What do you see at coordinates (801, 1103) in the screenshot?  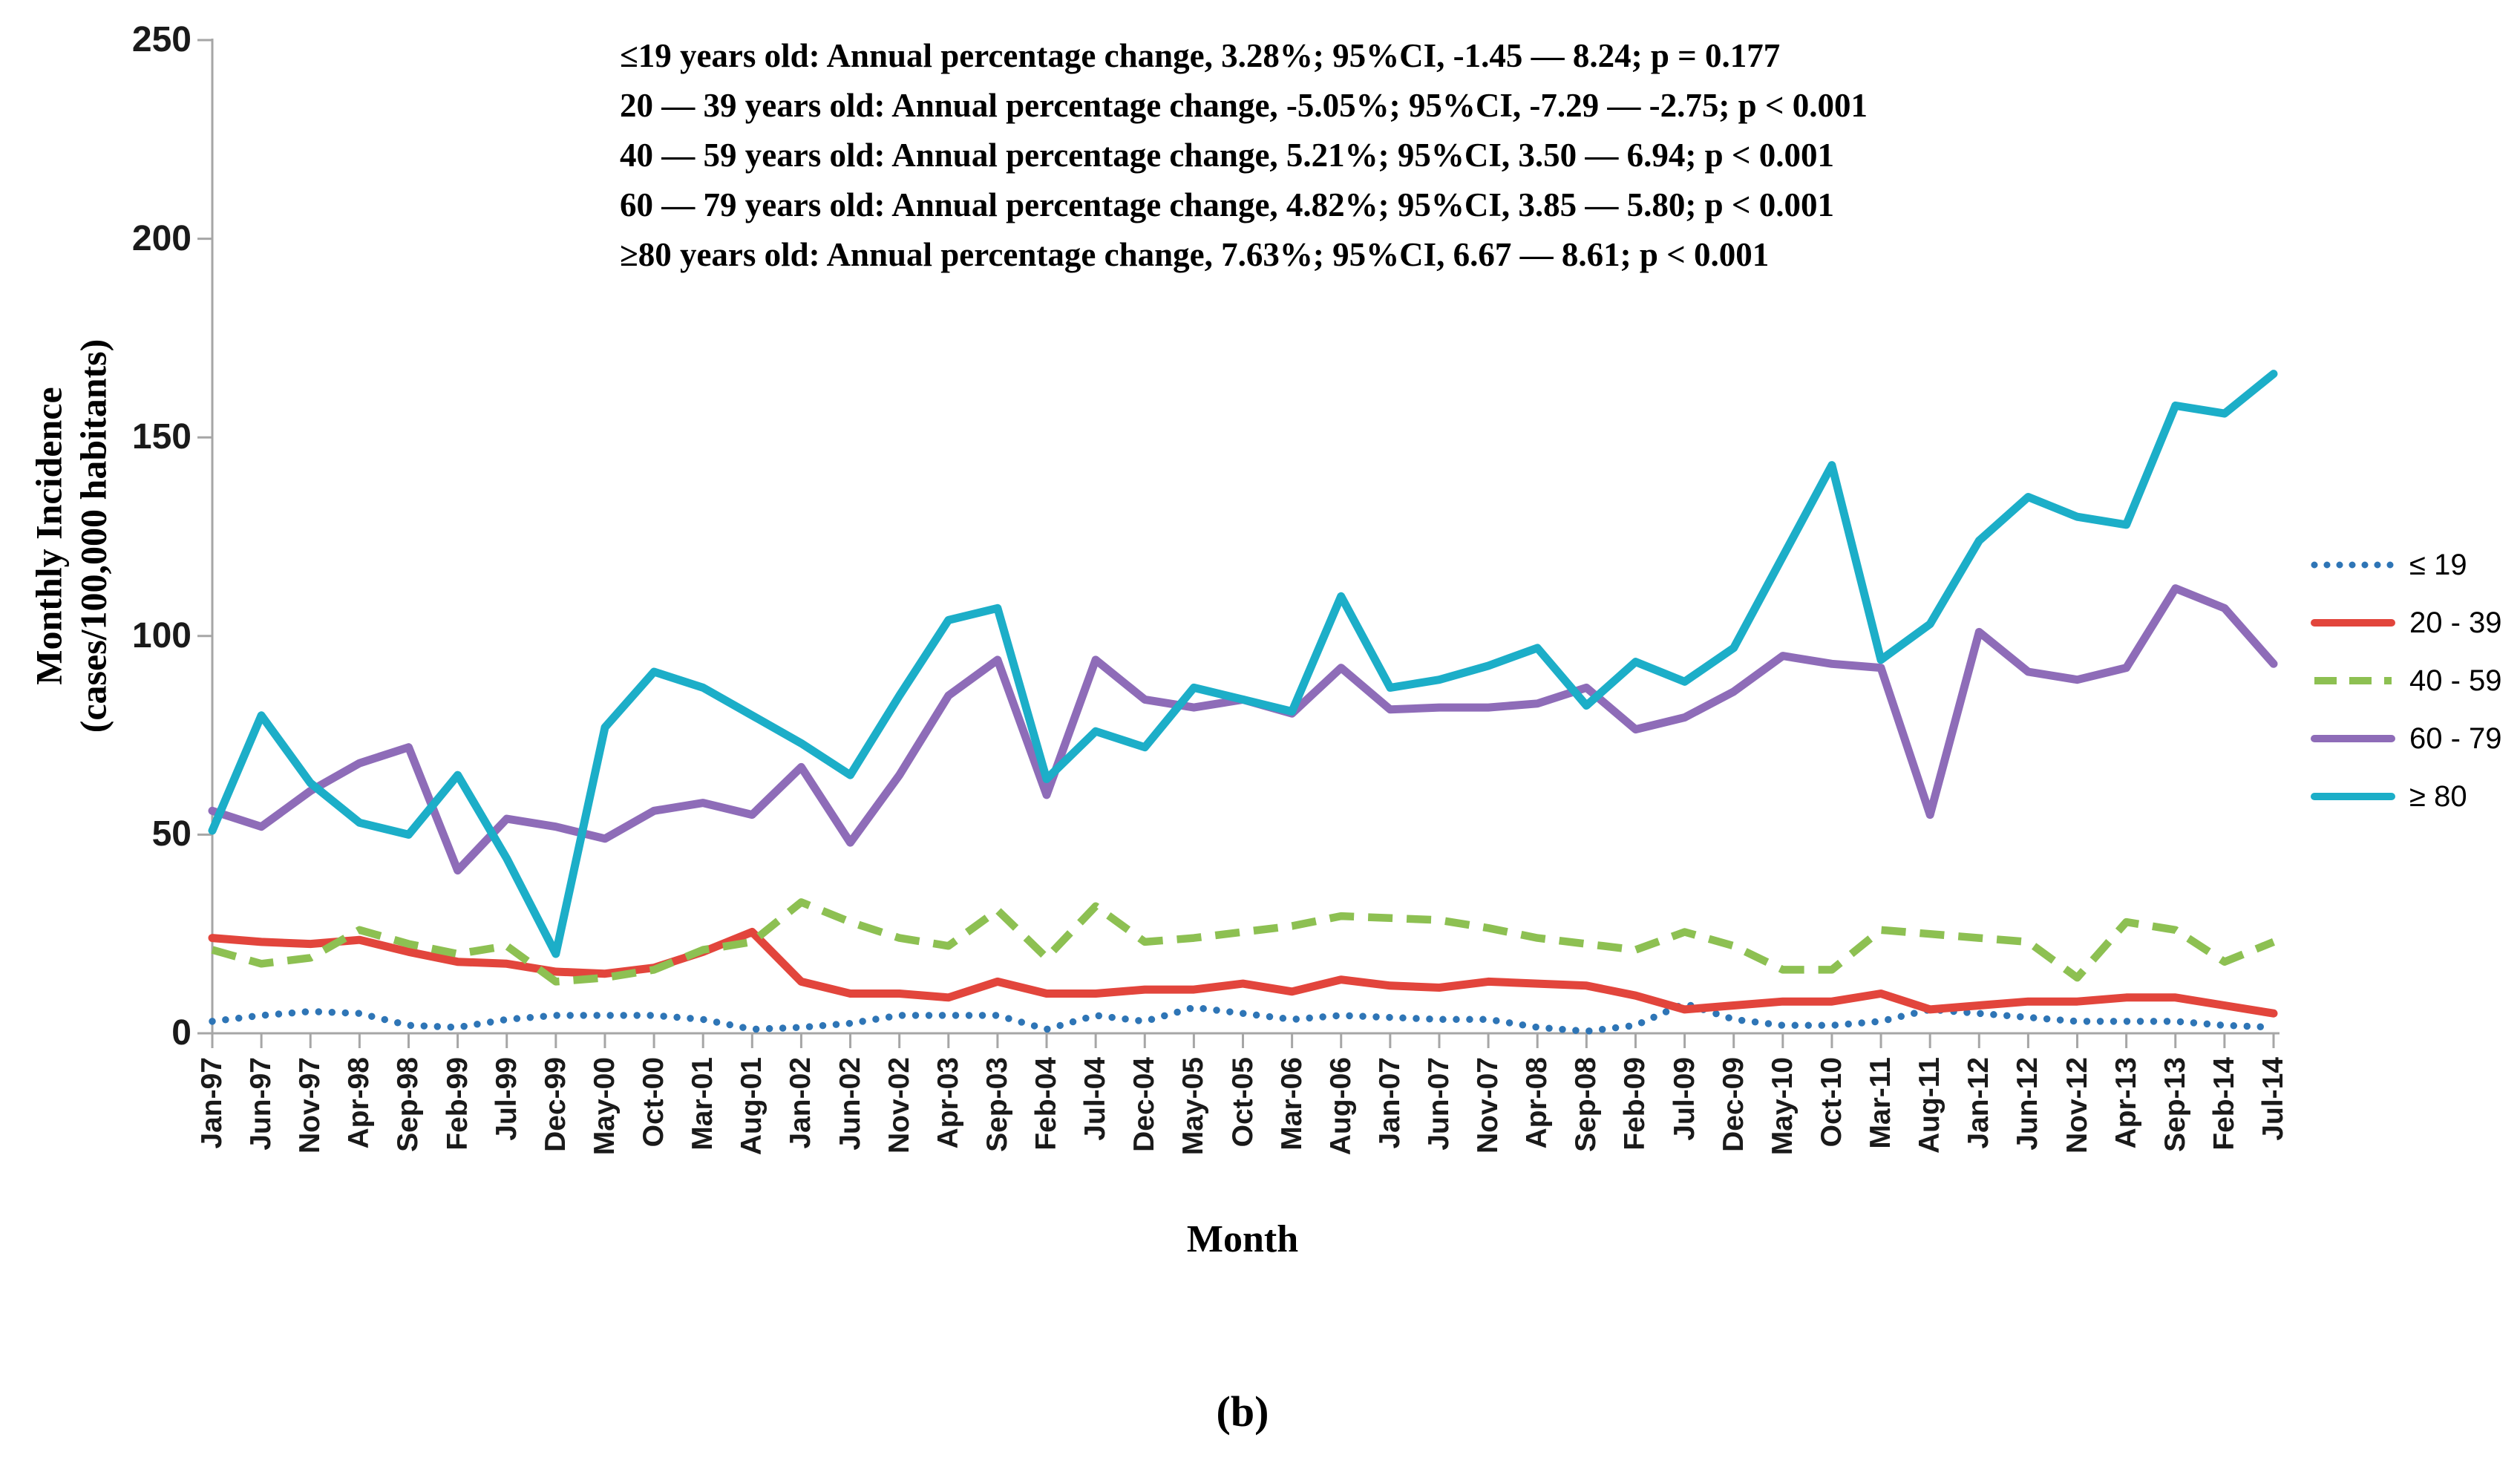 I see `x-tick-label: Jan-02` at bounding box center [801, 1103].